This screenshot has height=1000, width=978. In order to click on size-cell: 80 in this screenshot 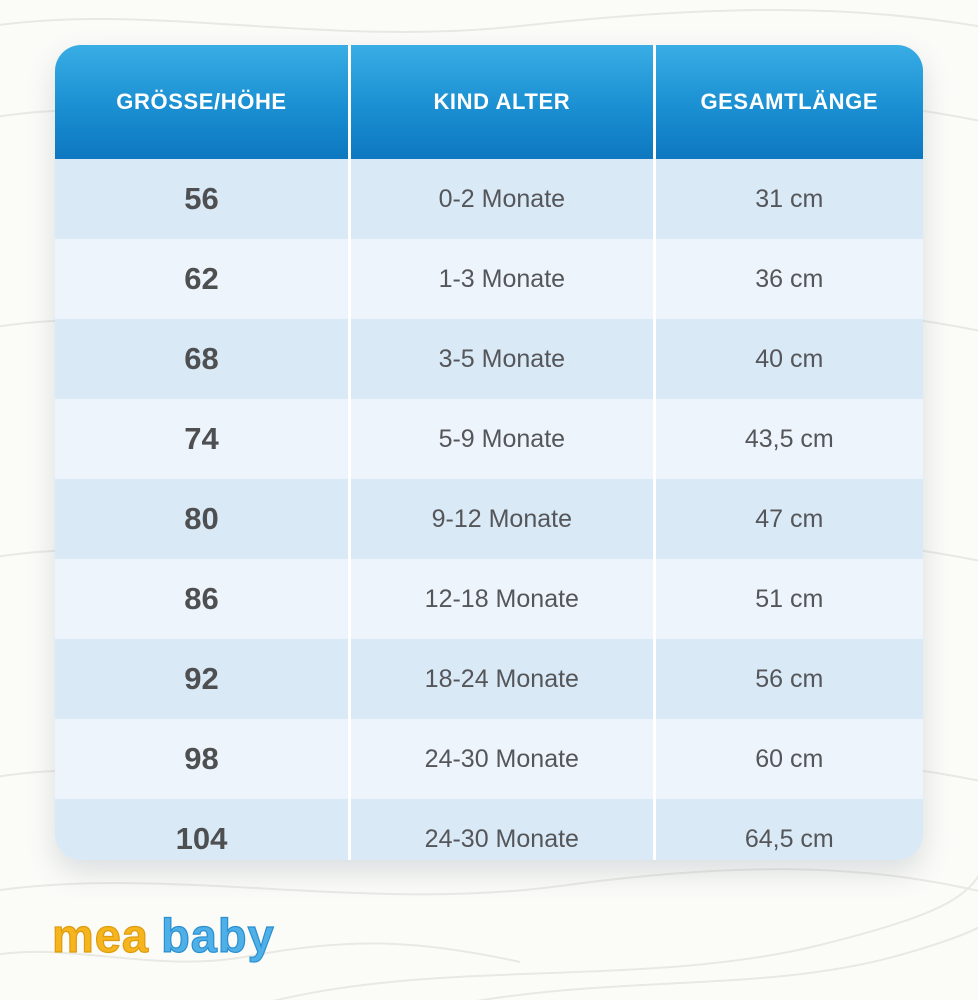, I will do `click(202, 519)`.